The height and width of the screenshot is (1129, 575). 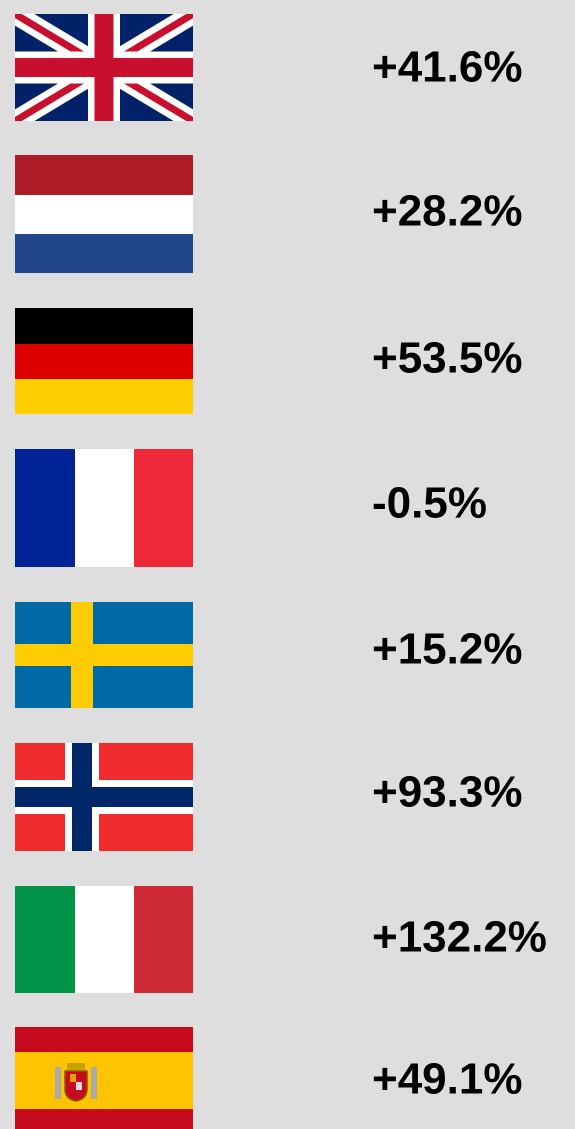 I want to click on percent-label: +49.1%, so click(x=447, y=1079).